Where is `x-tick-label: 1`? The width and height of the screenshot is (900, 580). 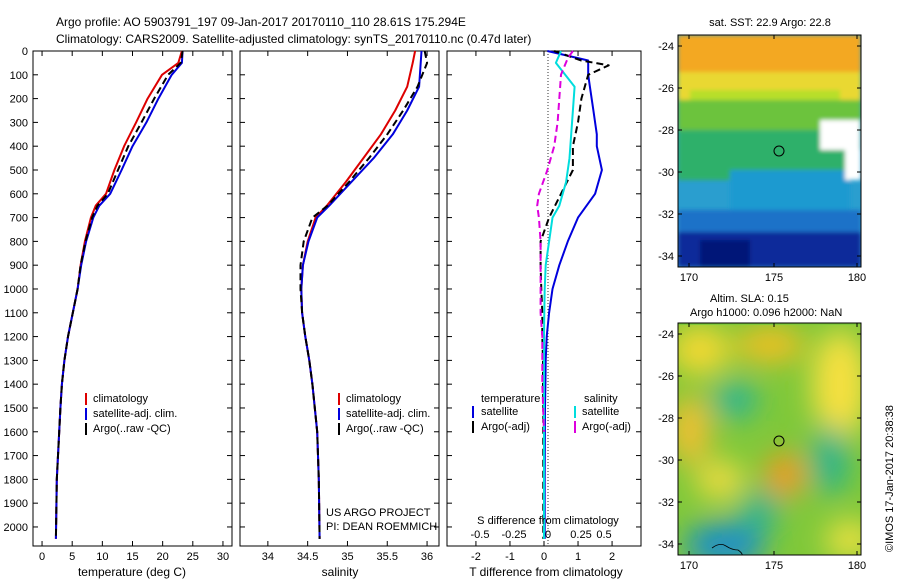
x-tick-label: 1 is located at coordinates (578, 557).